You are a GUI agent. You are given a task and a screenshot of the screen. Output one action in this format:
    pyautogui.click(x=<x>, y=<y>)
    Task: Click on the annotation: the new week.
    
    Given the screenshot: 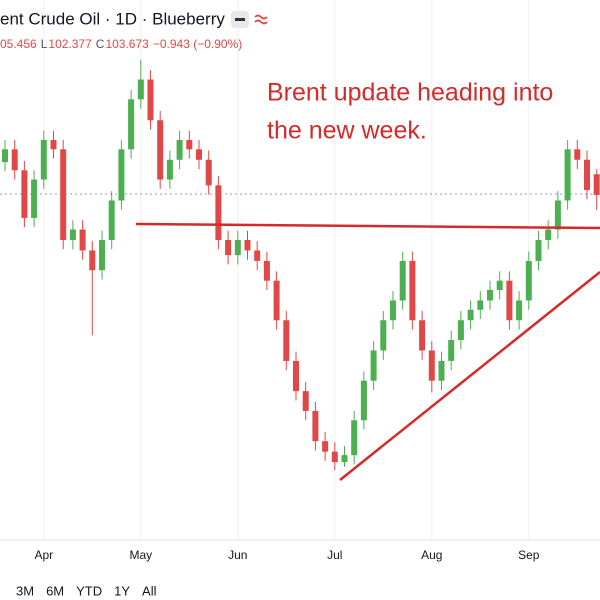 What is the action you would take?
    pyautogui.click(x=347, y=131)
    